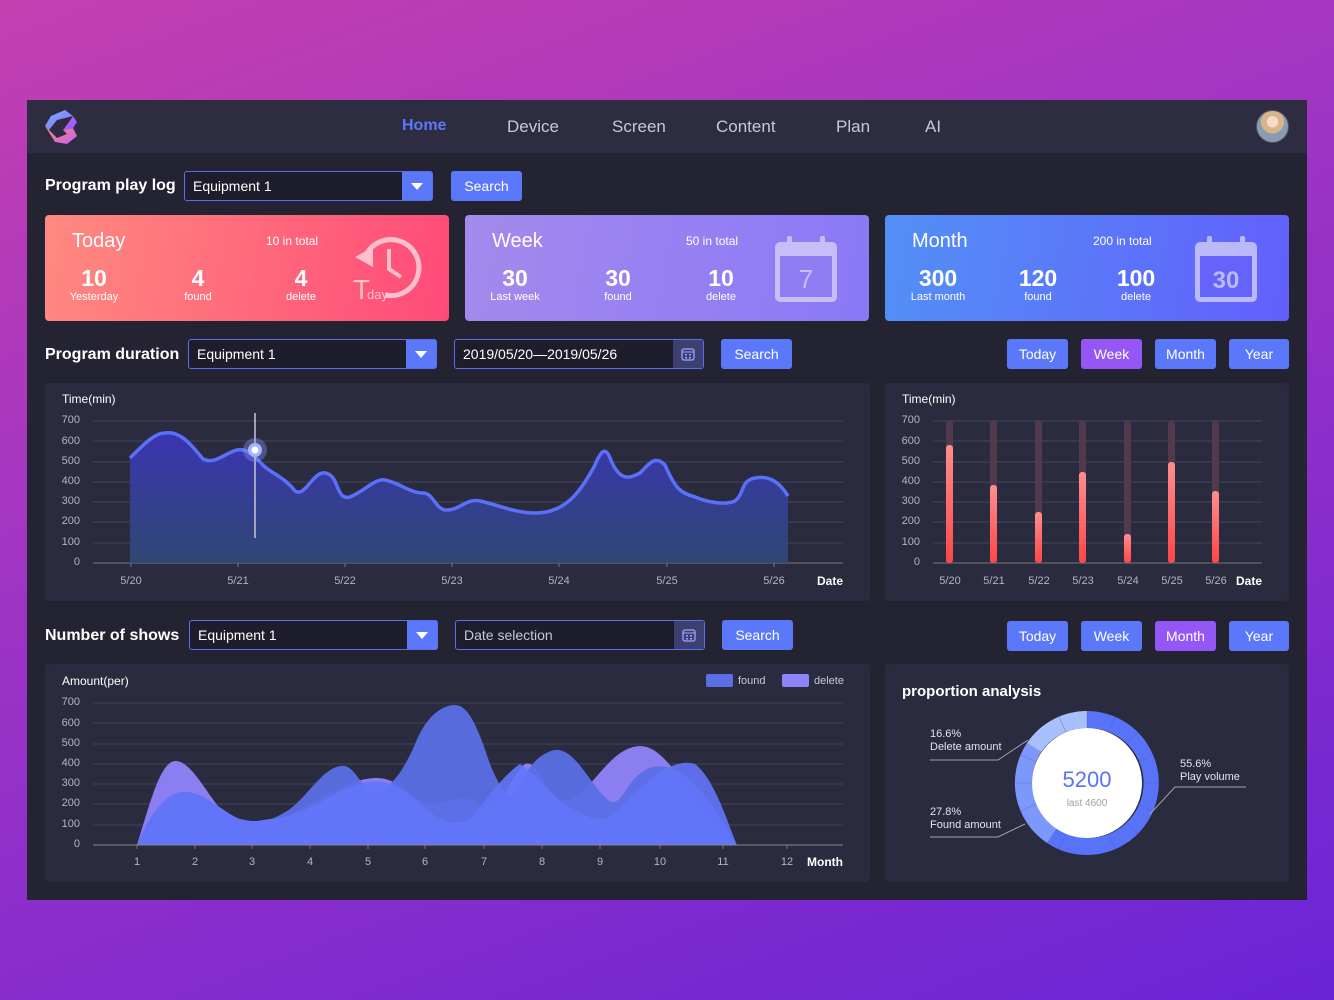 The height and width of the screenshot is (1000, 1334). What do you see at coordinates (195, 862) in the screenshot?
I see `x-tick: 2` at bounding box center [195, 862].